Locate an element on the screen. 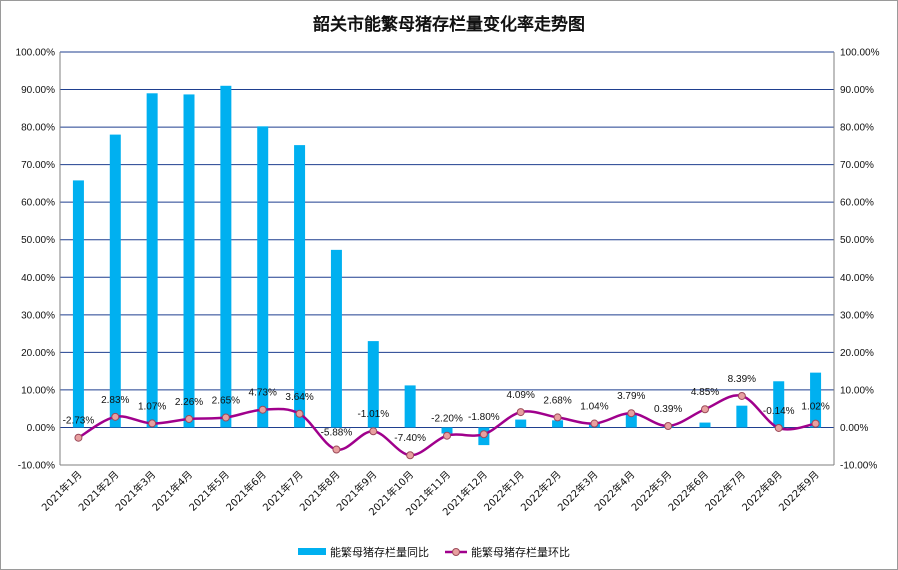 The width and height of the screenshot is (898, 570). y-tick-right: 40.00% is located at coordinates (857, 278).